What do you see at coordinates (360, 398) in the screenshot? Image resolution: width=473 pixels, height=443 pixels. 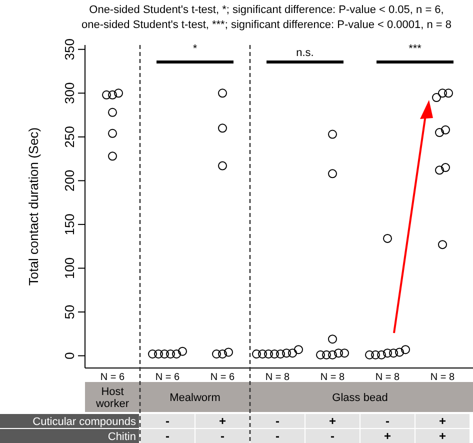 I see `text: Glass bead` at bounding box center [360, 398].